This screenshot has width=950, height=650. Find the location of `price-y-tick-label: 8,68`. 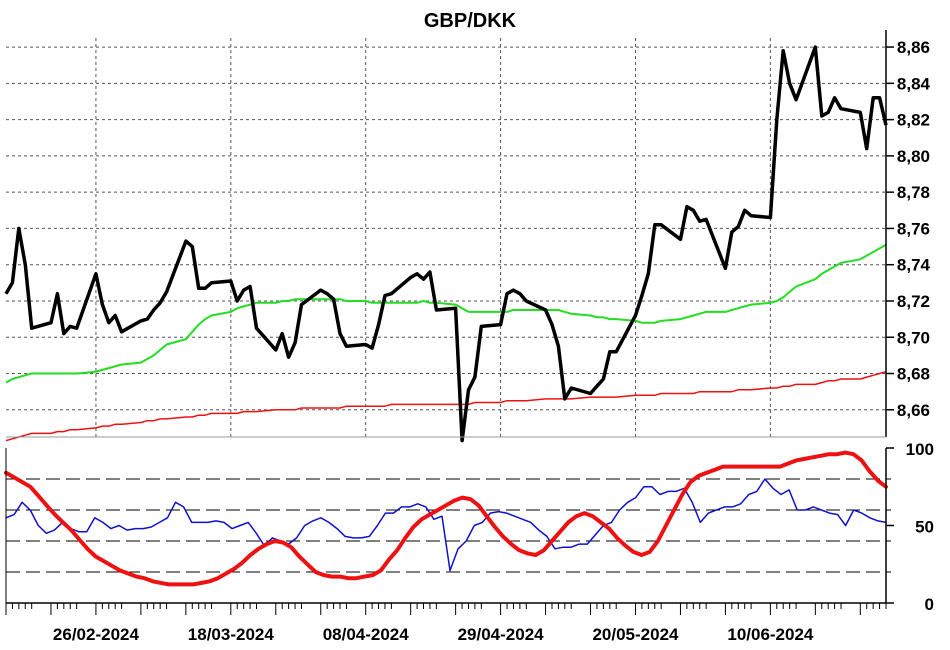

price-y-tick-label: 8,68 is located at coordinates (913, 374).